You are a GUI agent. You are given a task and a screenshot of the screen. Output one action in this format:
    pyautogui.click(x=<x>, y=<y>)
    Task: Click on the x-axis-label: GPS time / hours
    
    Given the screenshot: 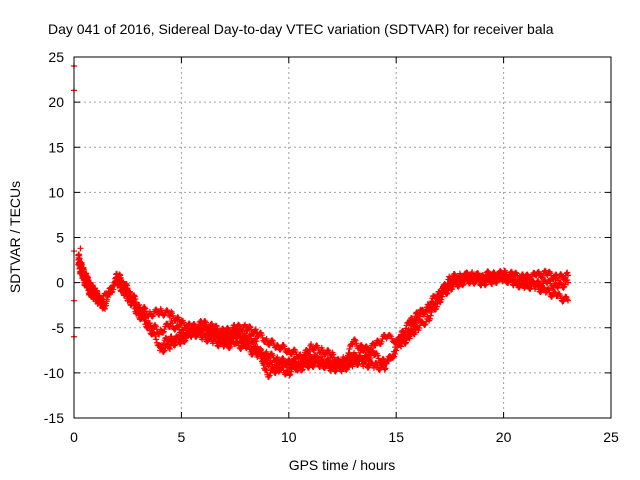 What is the action you would take?
    pyautogui.click(x=342, y=465)
    